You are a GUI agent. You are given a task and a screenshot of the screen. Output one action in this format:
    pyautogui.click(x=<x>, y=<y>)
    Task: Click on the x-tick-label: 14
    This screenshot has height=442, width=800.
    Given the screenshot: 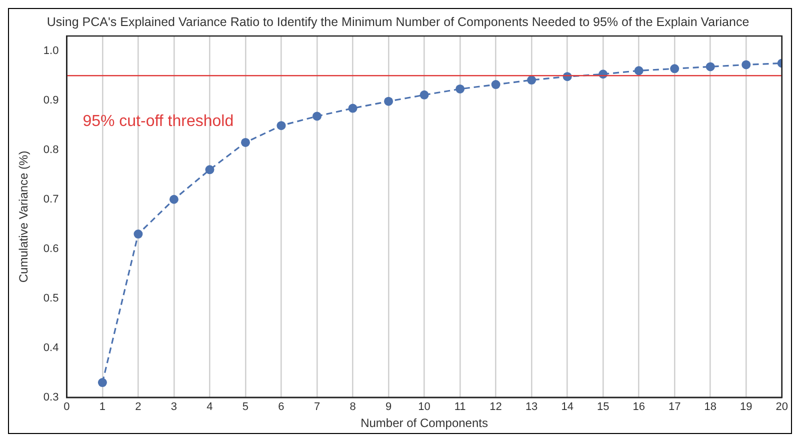 What is the action you would take?
    pyautogui.click(x=567, y=407)
    